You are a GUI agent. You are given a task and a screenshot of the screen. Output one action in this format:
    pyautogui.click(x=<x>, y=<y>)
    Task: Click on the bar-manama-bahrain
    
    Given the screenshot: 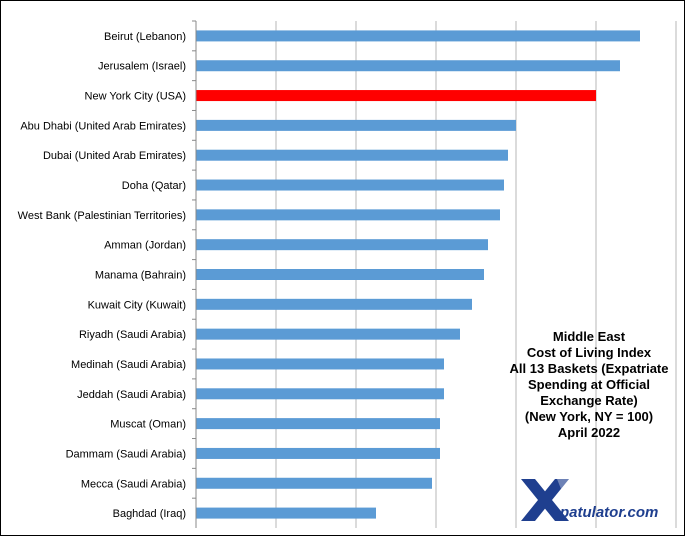 What is the action you would take?
    pyautogui.click(x=340, y=274)
    